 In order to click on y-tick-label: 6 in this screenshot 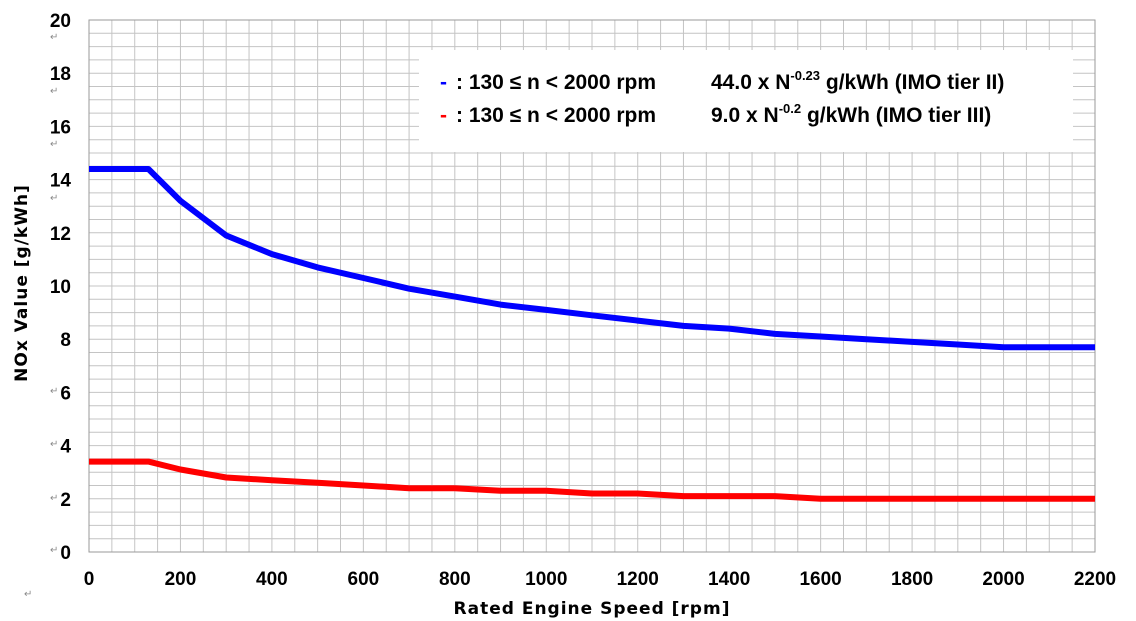, I will do `click(65, 393)`.